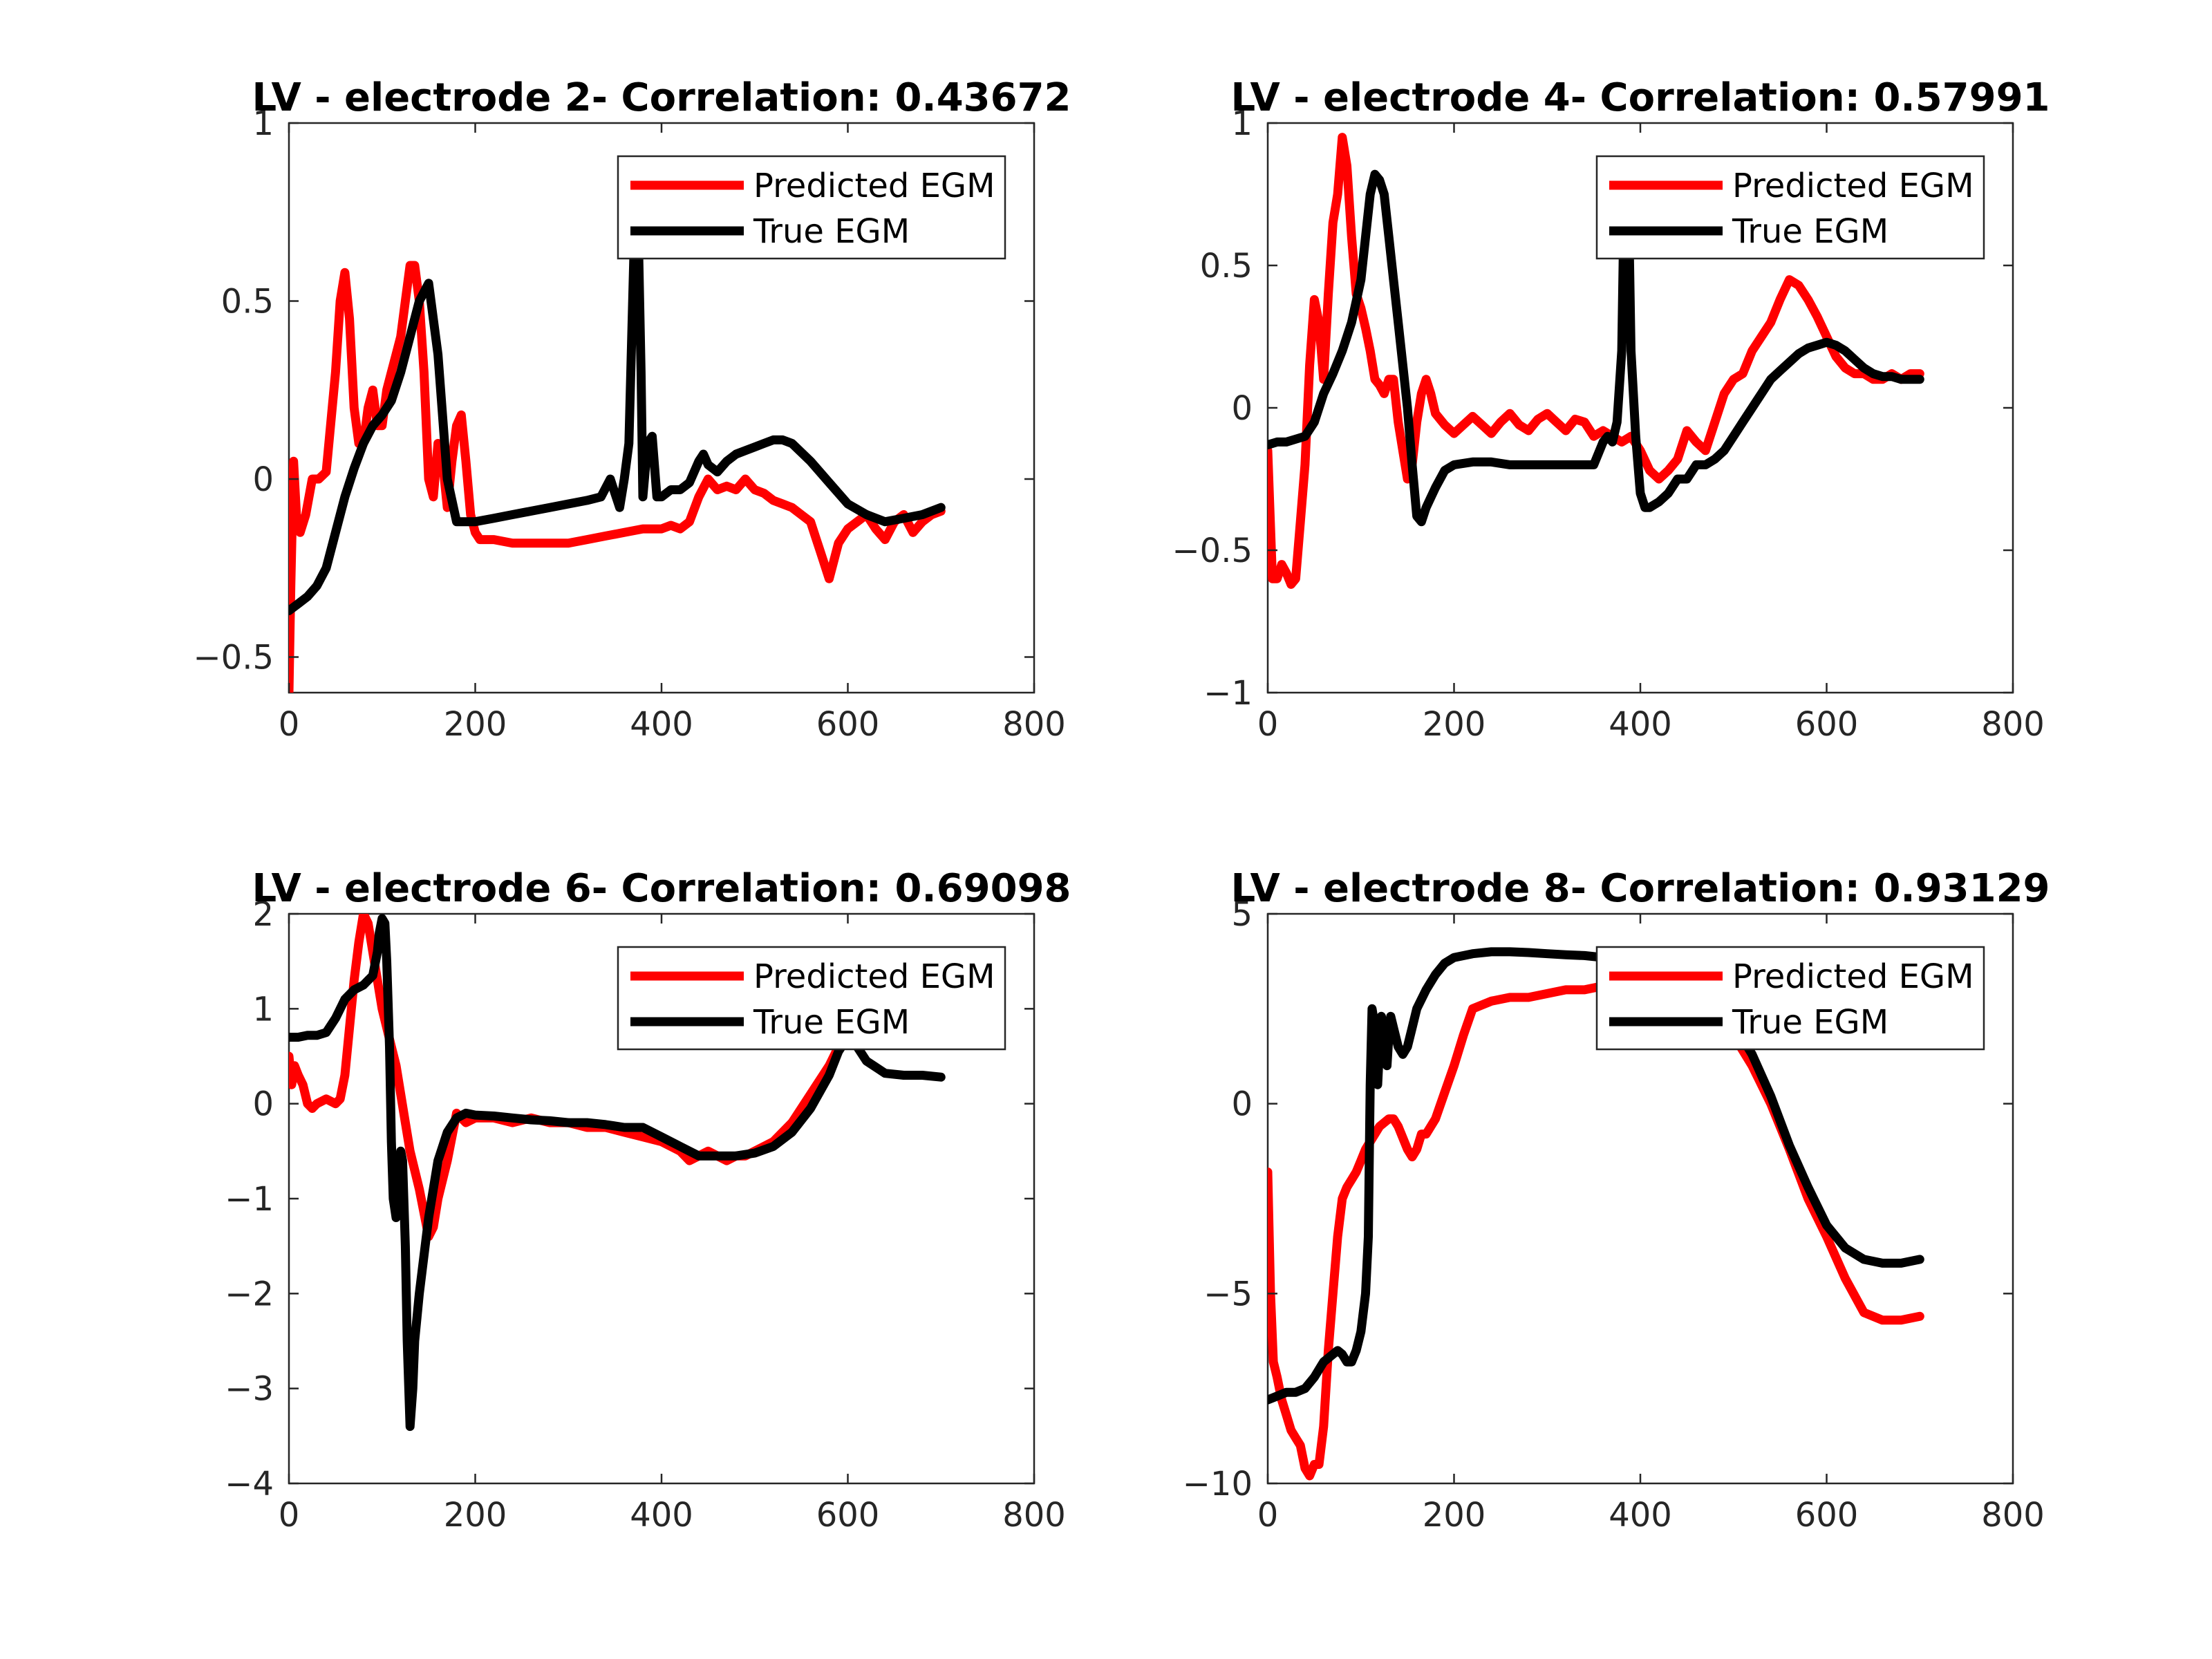 The width and height of the screenshot is (2212, 1659). Describe the element at coordinates (249, 1294) in the screenshot. I see `y-tick-label: −2` at that location.